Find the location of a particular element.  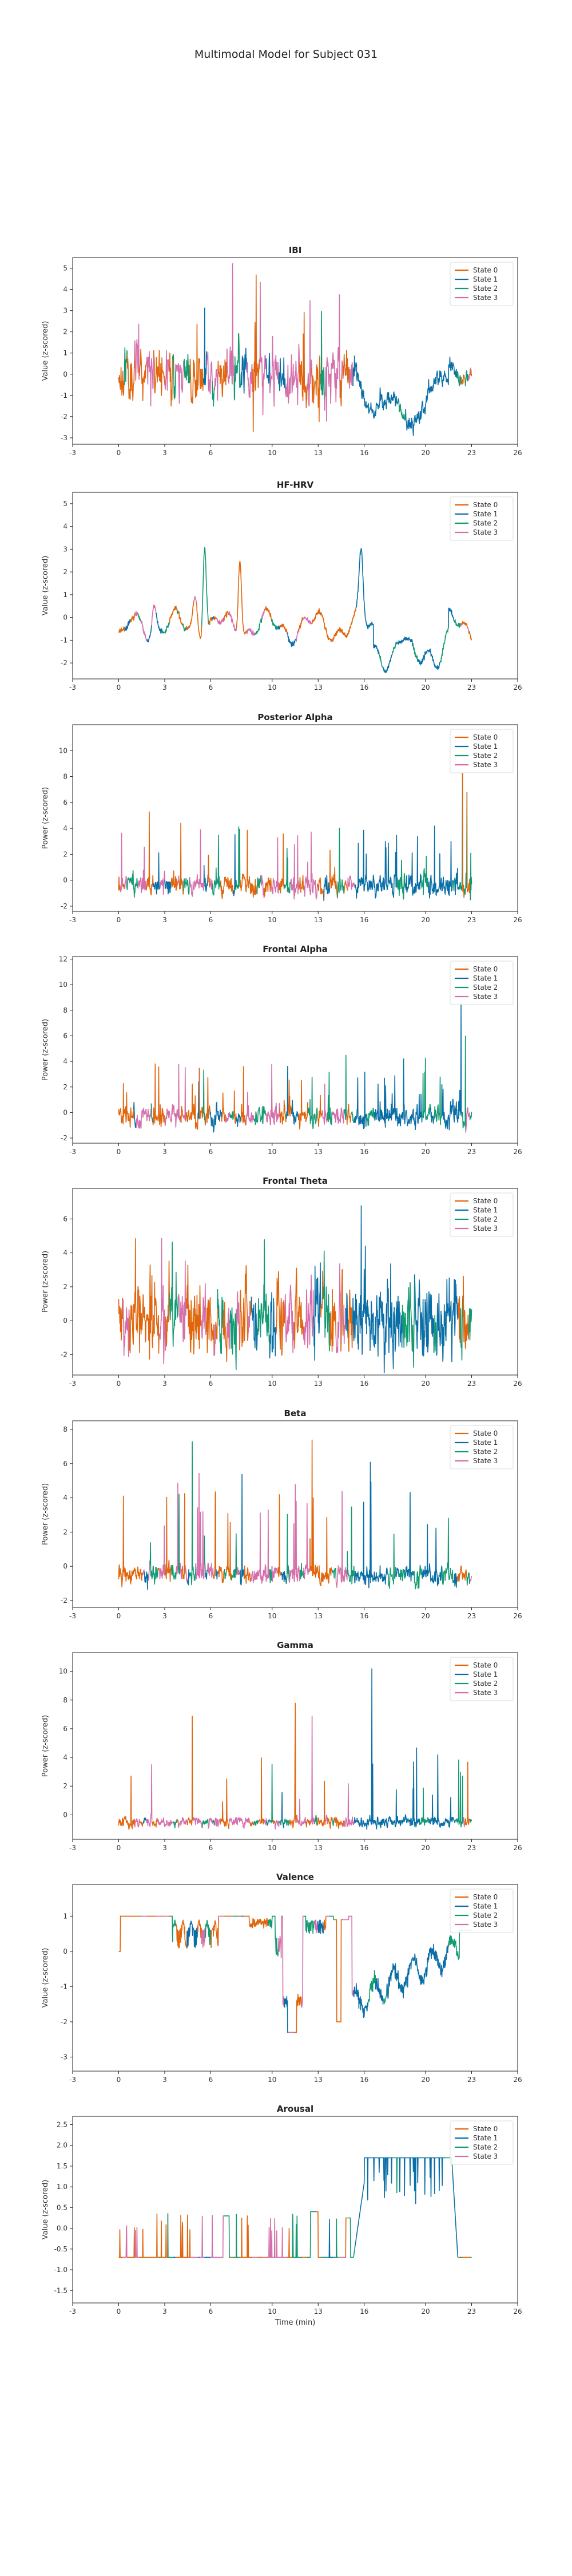

x-tick-label: 6 is located at coordinates (211, 920).